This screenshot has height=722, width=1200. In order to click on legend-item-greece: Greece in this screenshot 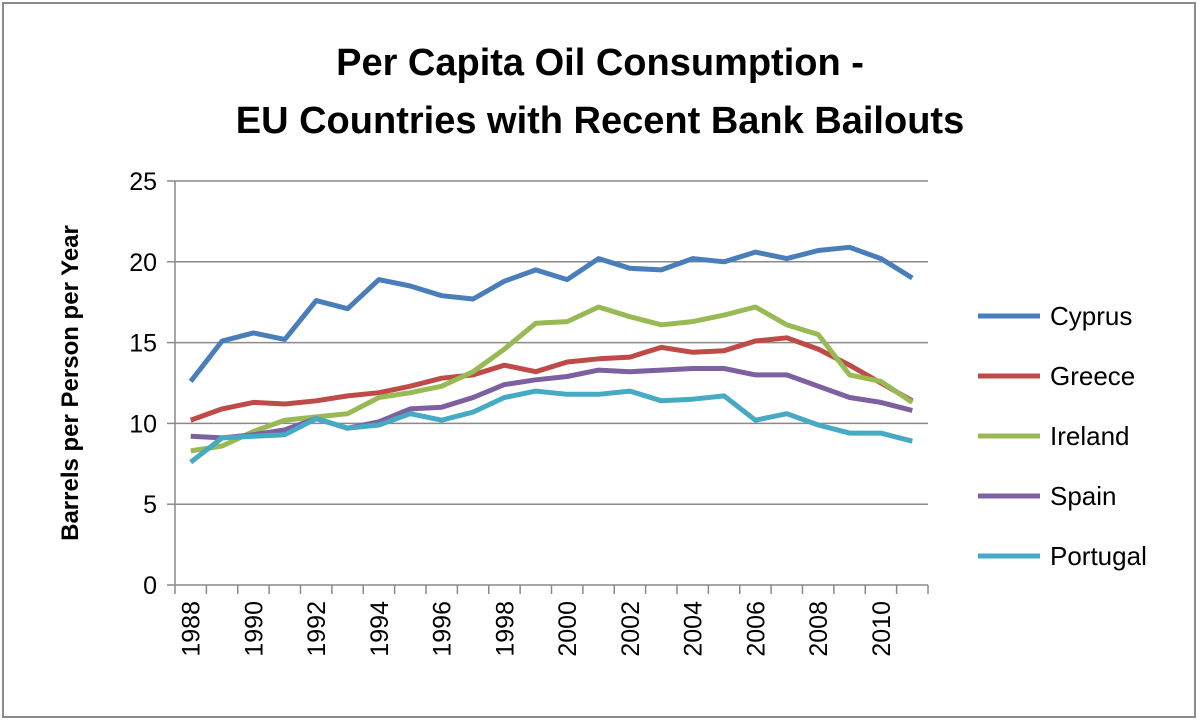, I will do `click(1056, 376)`.